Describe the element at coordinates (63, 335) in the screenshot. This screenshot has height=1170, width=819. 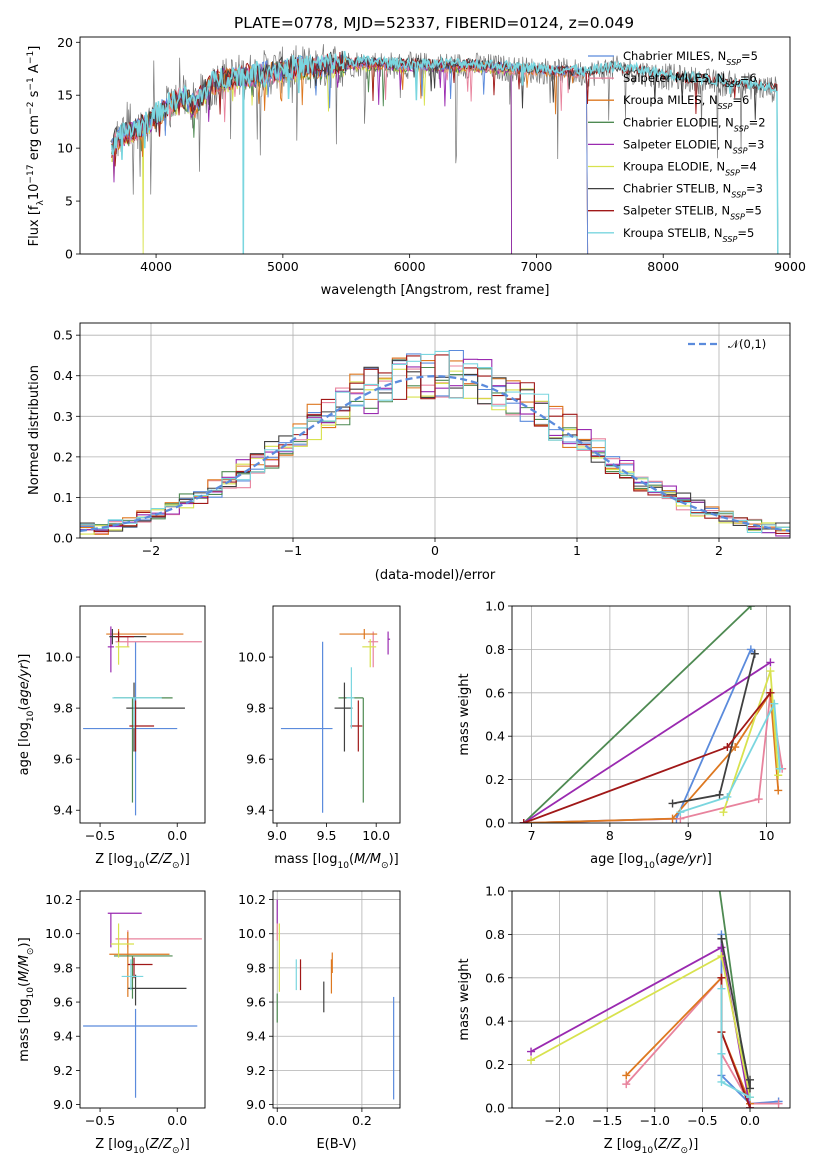
I see `y-tick-label: 0.5` at that location.